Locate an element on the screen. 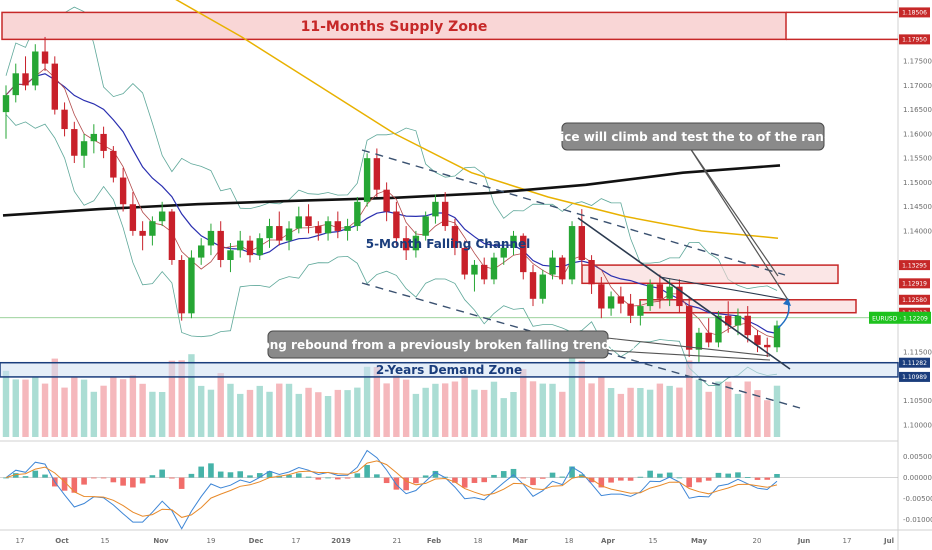  time-tick-label: Feb is located at coordinates (434, 541).